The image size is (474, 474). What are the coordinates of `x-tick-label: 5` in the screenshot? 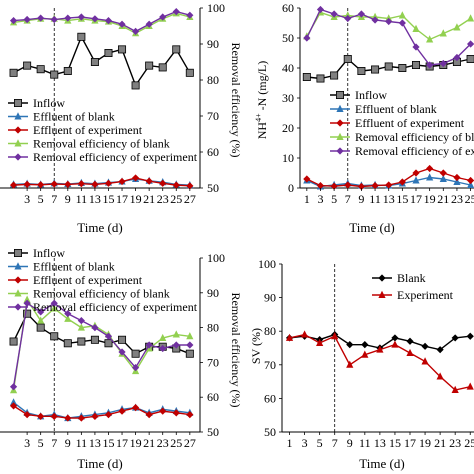 It's located at (41, 199).